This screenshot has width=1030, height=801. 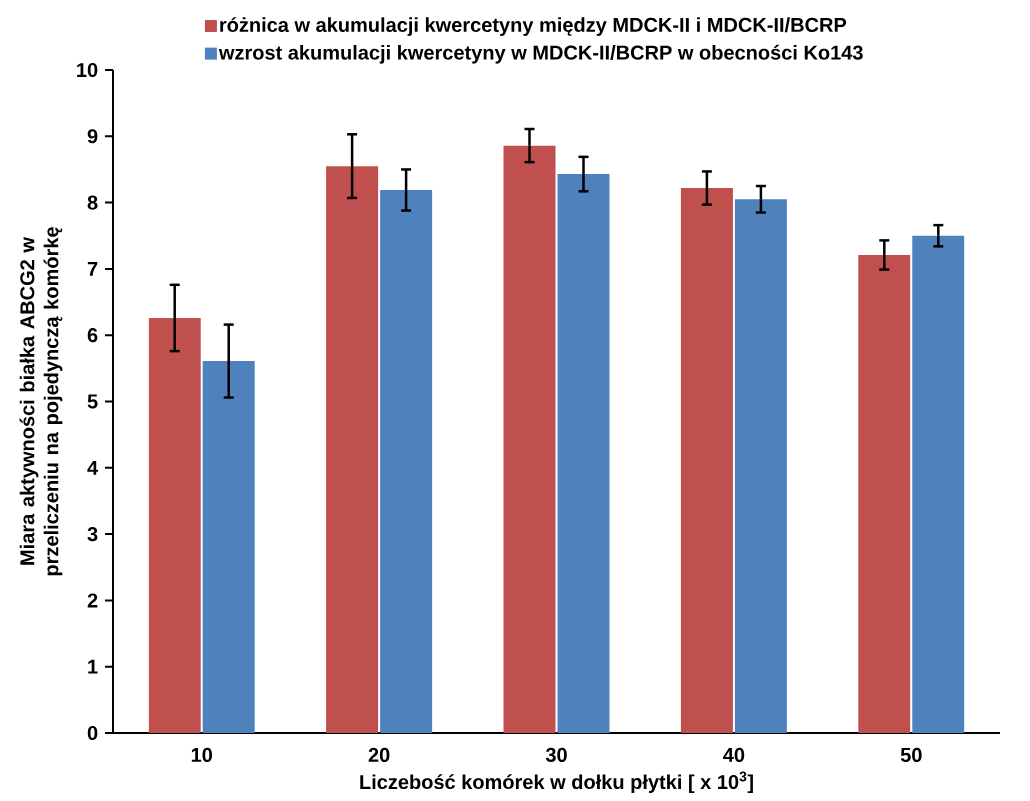 What do you see at coordinates (87, 70) in the screenshot?
I see `y-tick-label: 10` at bounding box center [87, 70].